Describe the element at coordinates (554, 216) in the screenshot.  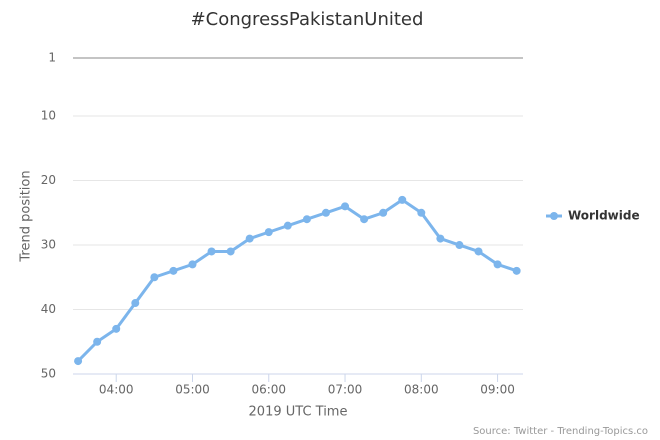
I see `legend-marker` at that location.